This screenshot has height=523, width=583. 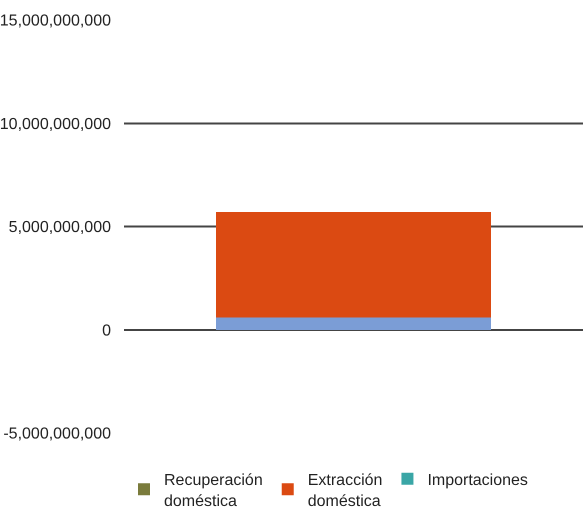 What do you see at coordinates (60, 227) in the screenshot?
I see `y-tick-label: 5,000,000,000` at bounding box center [60, 227].